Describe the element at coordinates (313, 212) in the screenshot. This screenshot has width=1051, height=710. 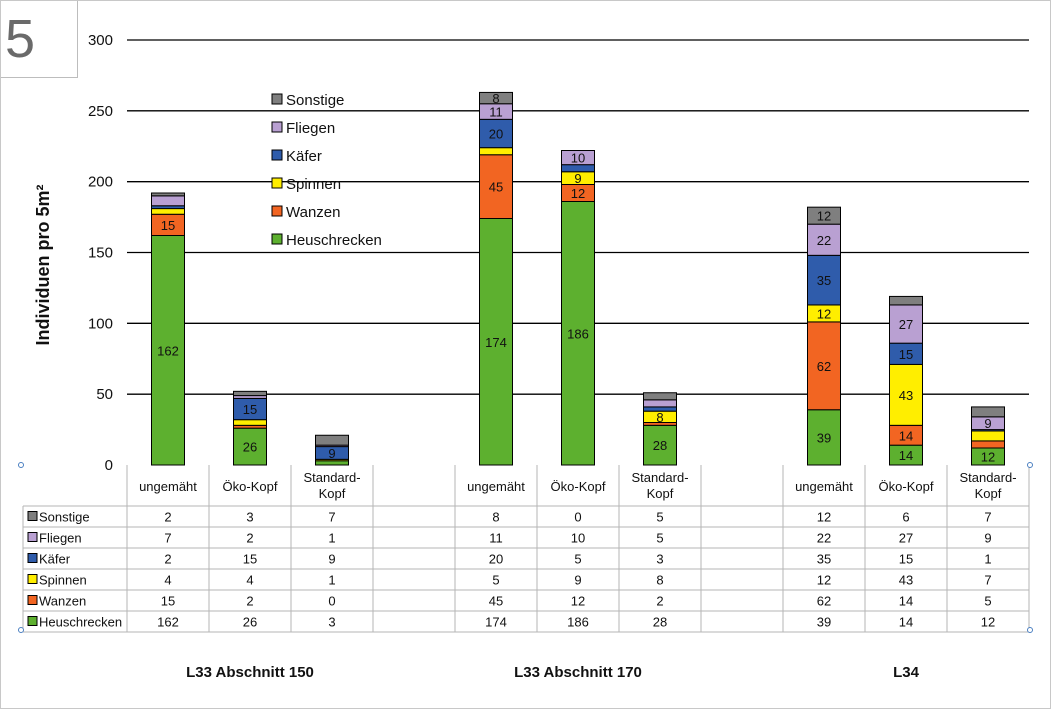
I see `legend-label-wanzen: Wanzen` at that location.